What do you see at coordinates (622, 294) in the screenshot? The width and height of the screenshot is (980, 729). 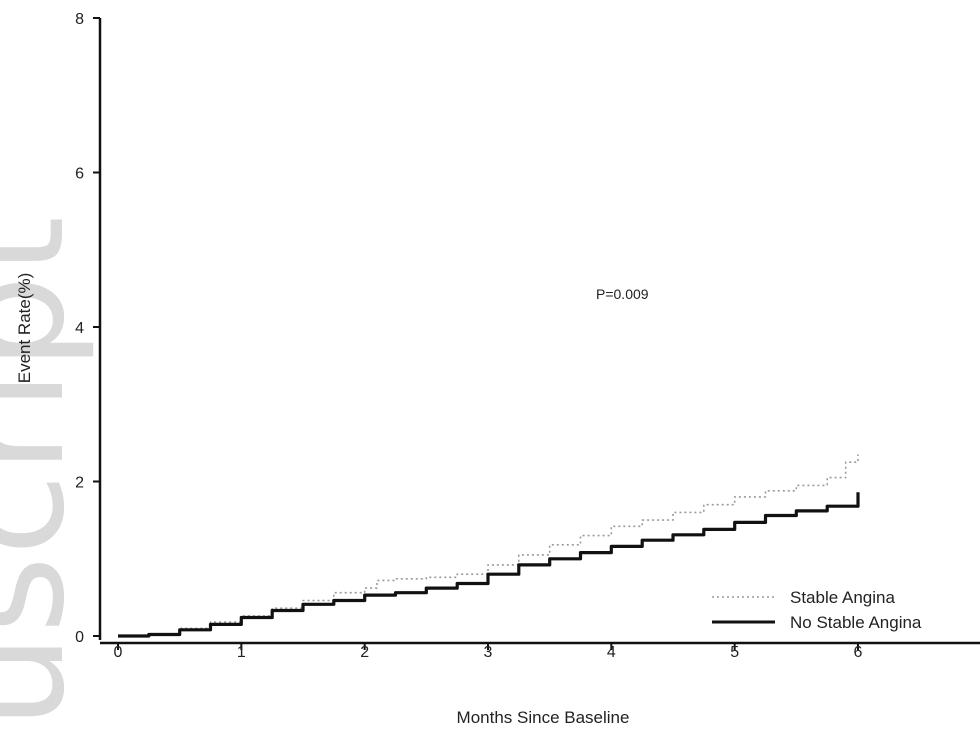 I see `p-value-annotation: P=0.009` at bounding box center [622, 294].